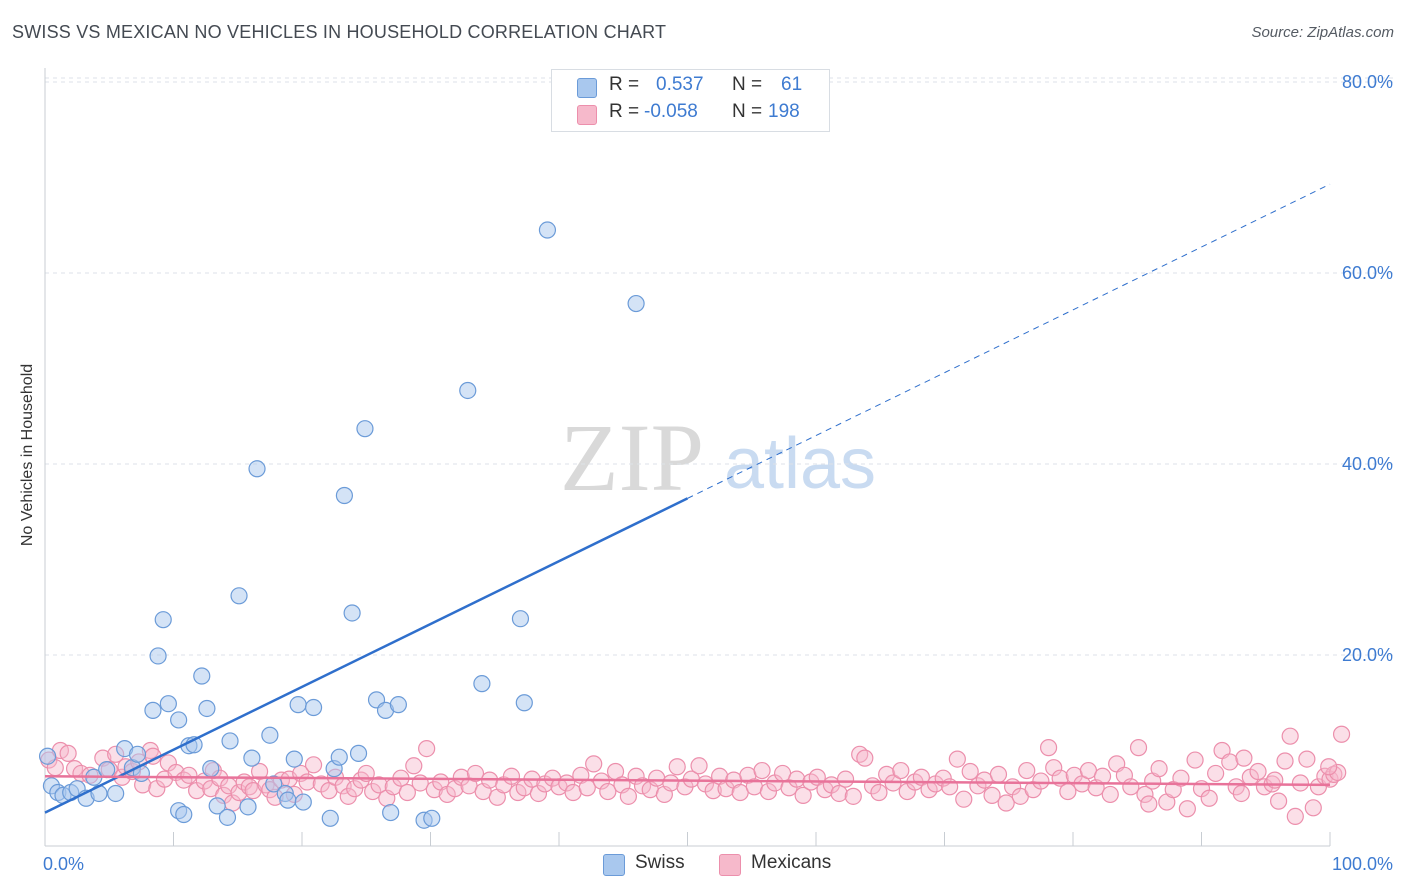  What do you see at coordinates (747, 111) in the screenshot?
I see `mexicans-n-label: N =` at bounding box center [747, 111].